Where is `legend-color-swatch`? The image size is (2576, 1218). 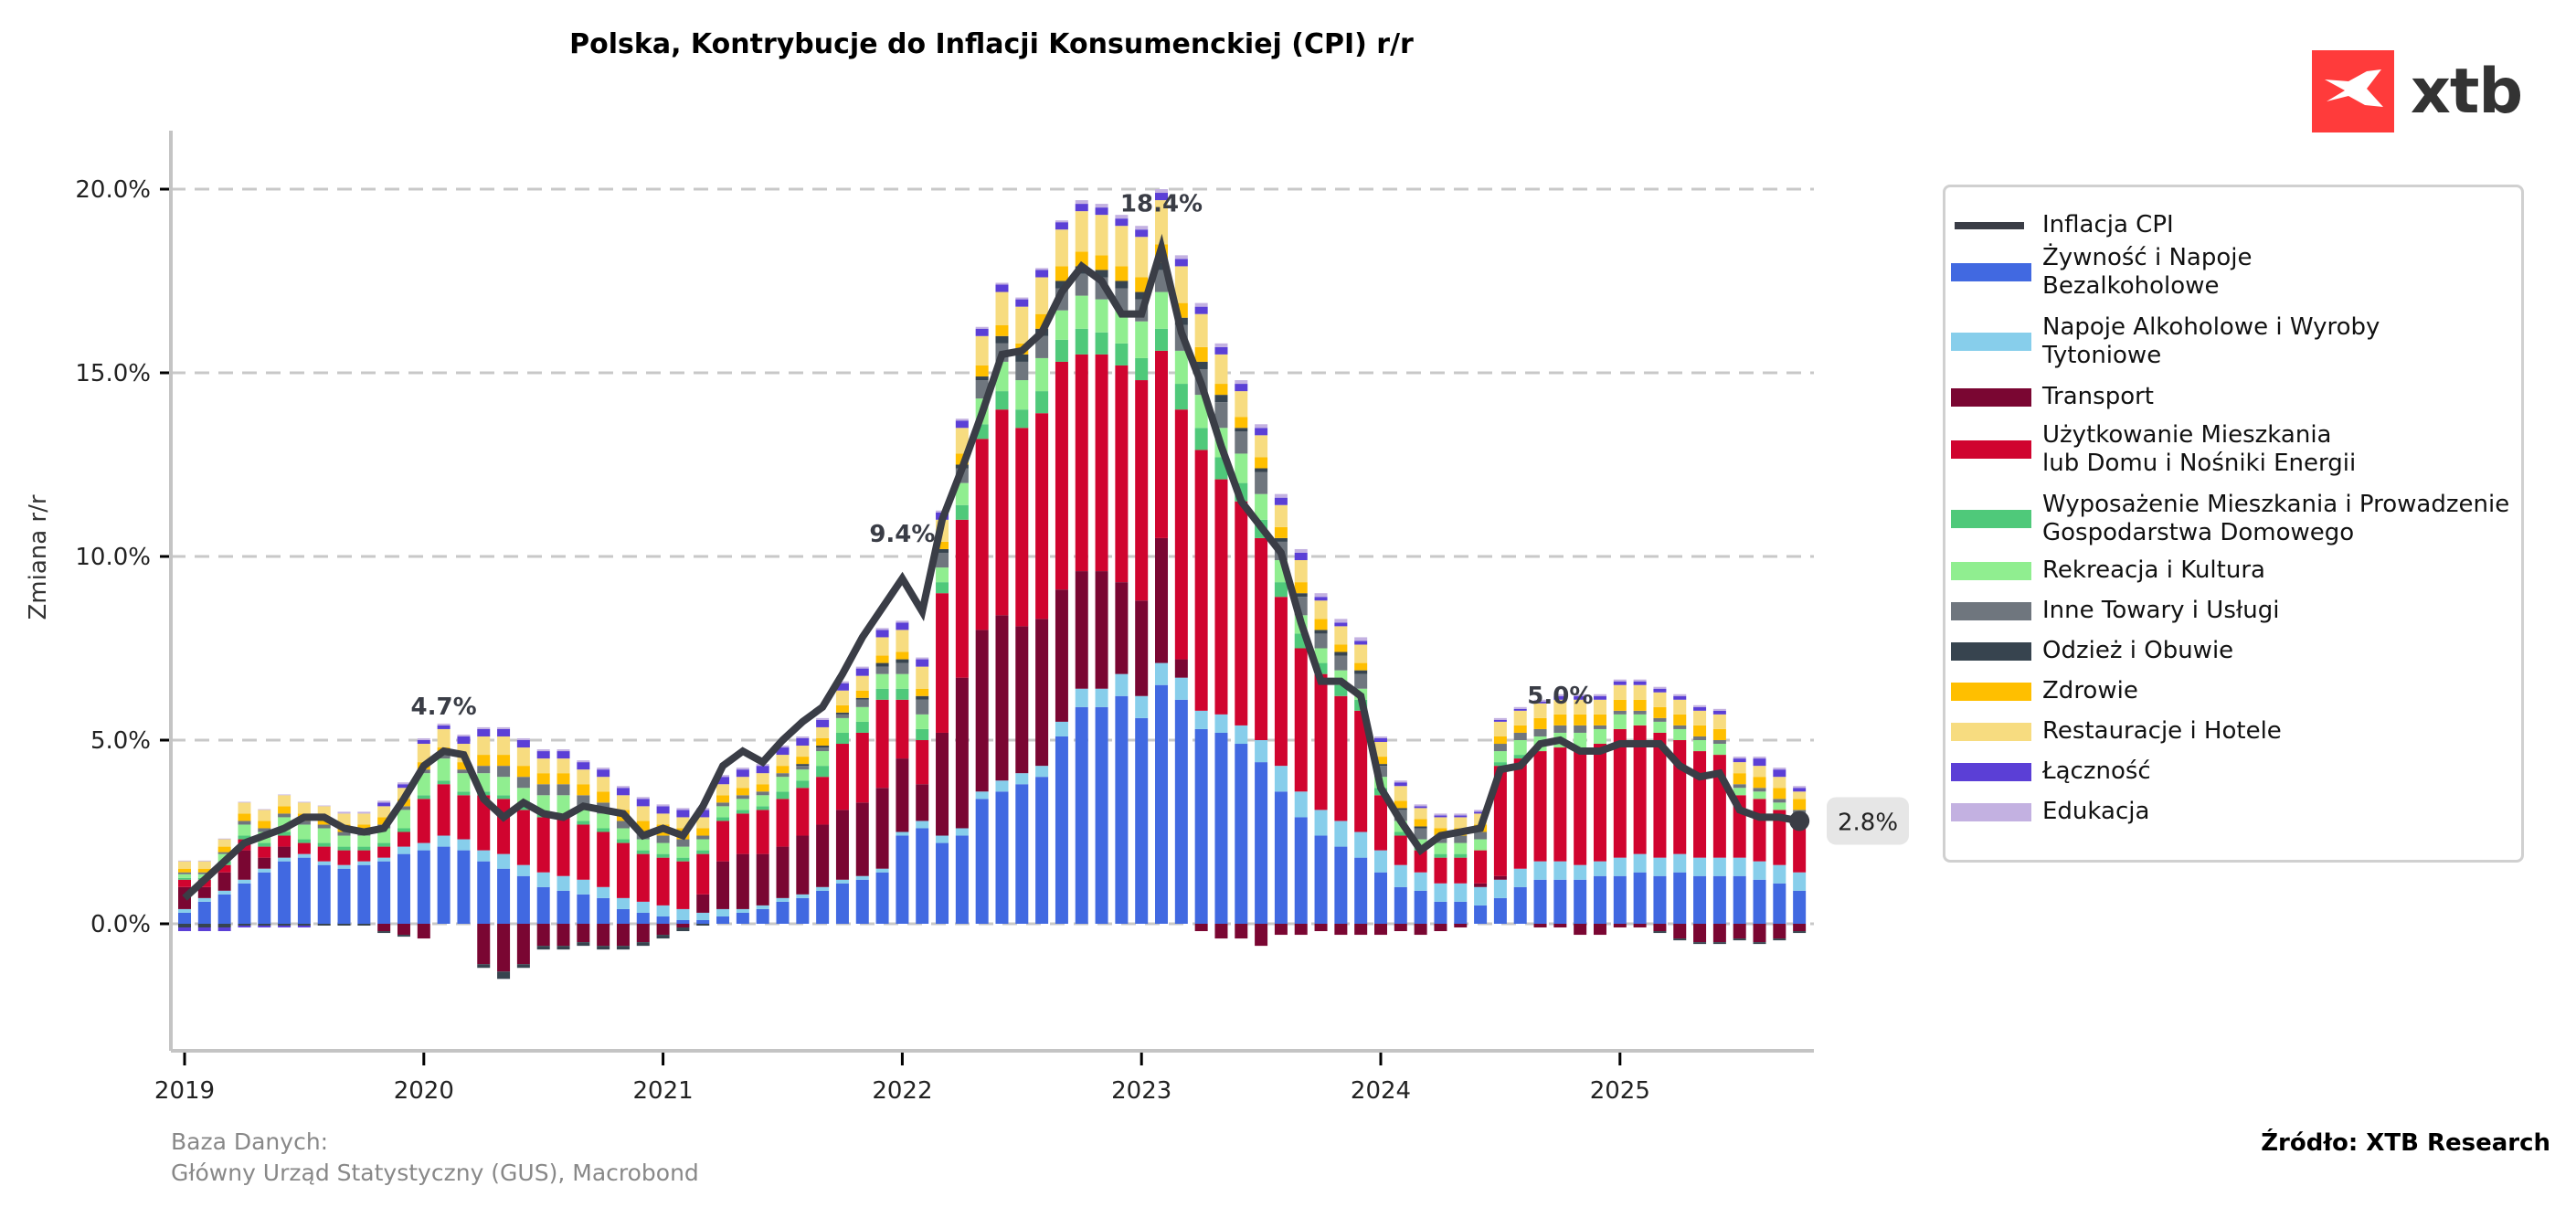 legend-color-swatch is located at coordinates (1991, 651).